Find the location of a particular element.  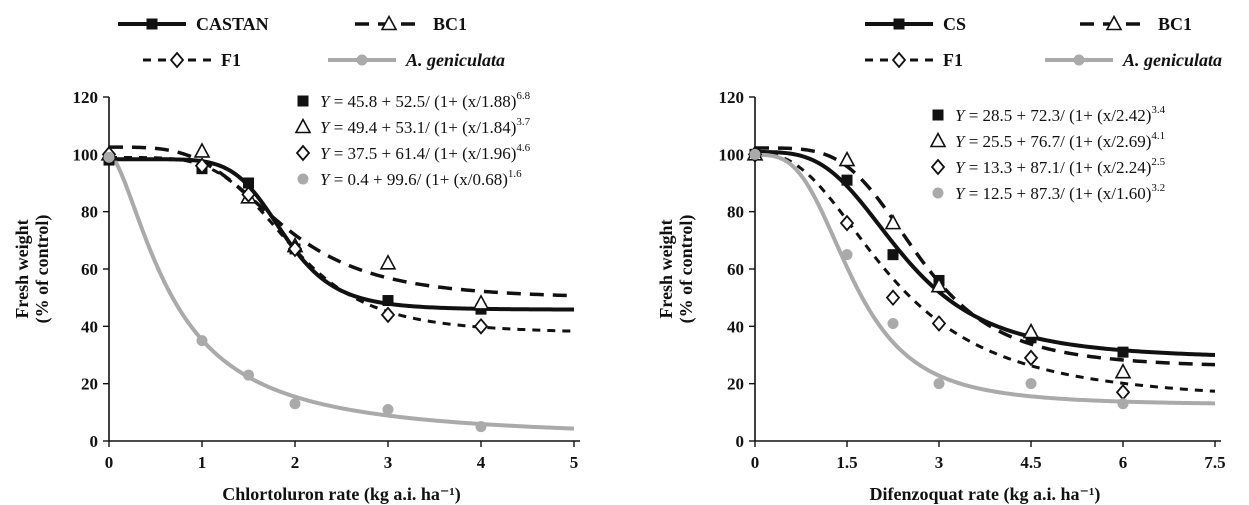

right-legend-label-1: BC1 is located at coordinates (1175, 24).